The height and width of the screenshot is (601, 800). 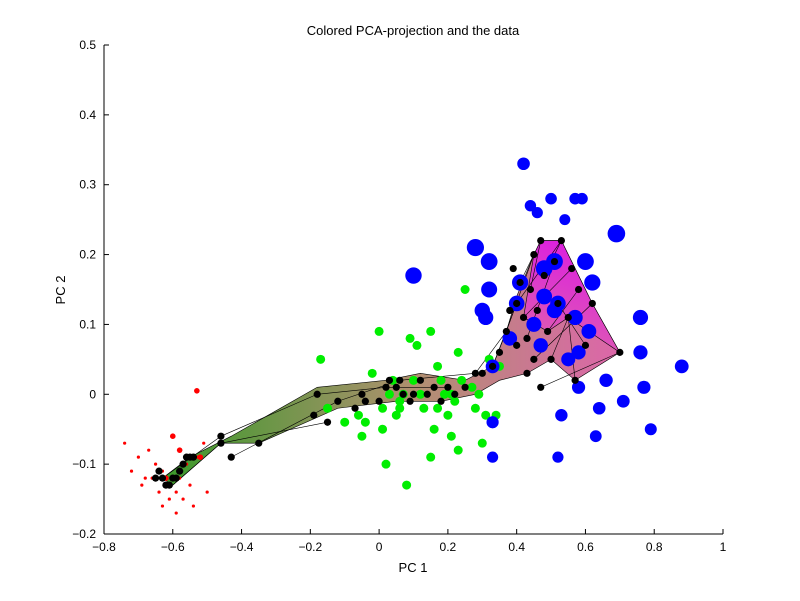 What do you see at coordinates (585, 547) in the screenshot?
I see `x-tick-label: 0.6` at bounding box center [585, 547].